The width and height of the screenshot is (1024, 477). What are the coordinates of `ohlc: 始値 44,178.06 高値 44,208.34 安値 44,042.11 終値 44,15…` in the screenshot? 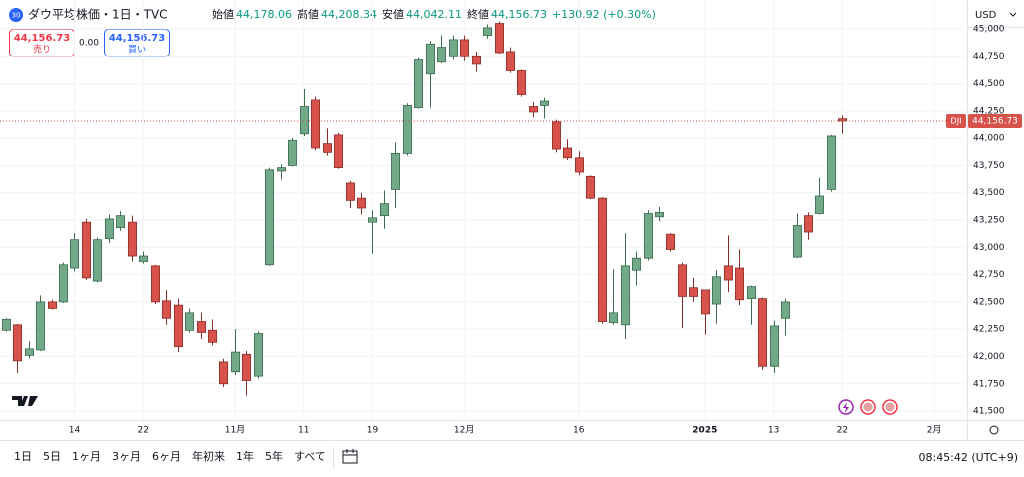 It's located at (379, 14).